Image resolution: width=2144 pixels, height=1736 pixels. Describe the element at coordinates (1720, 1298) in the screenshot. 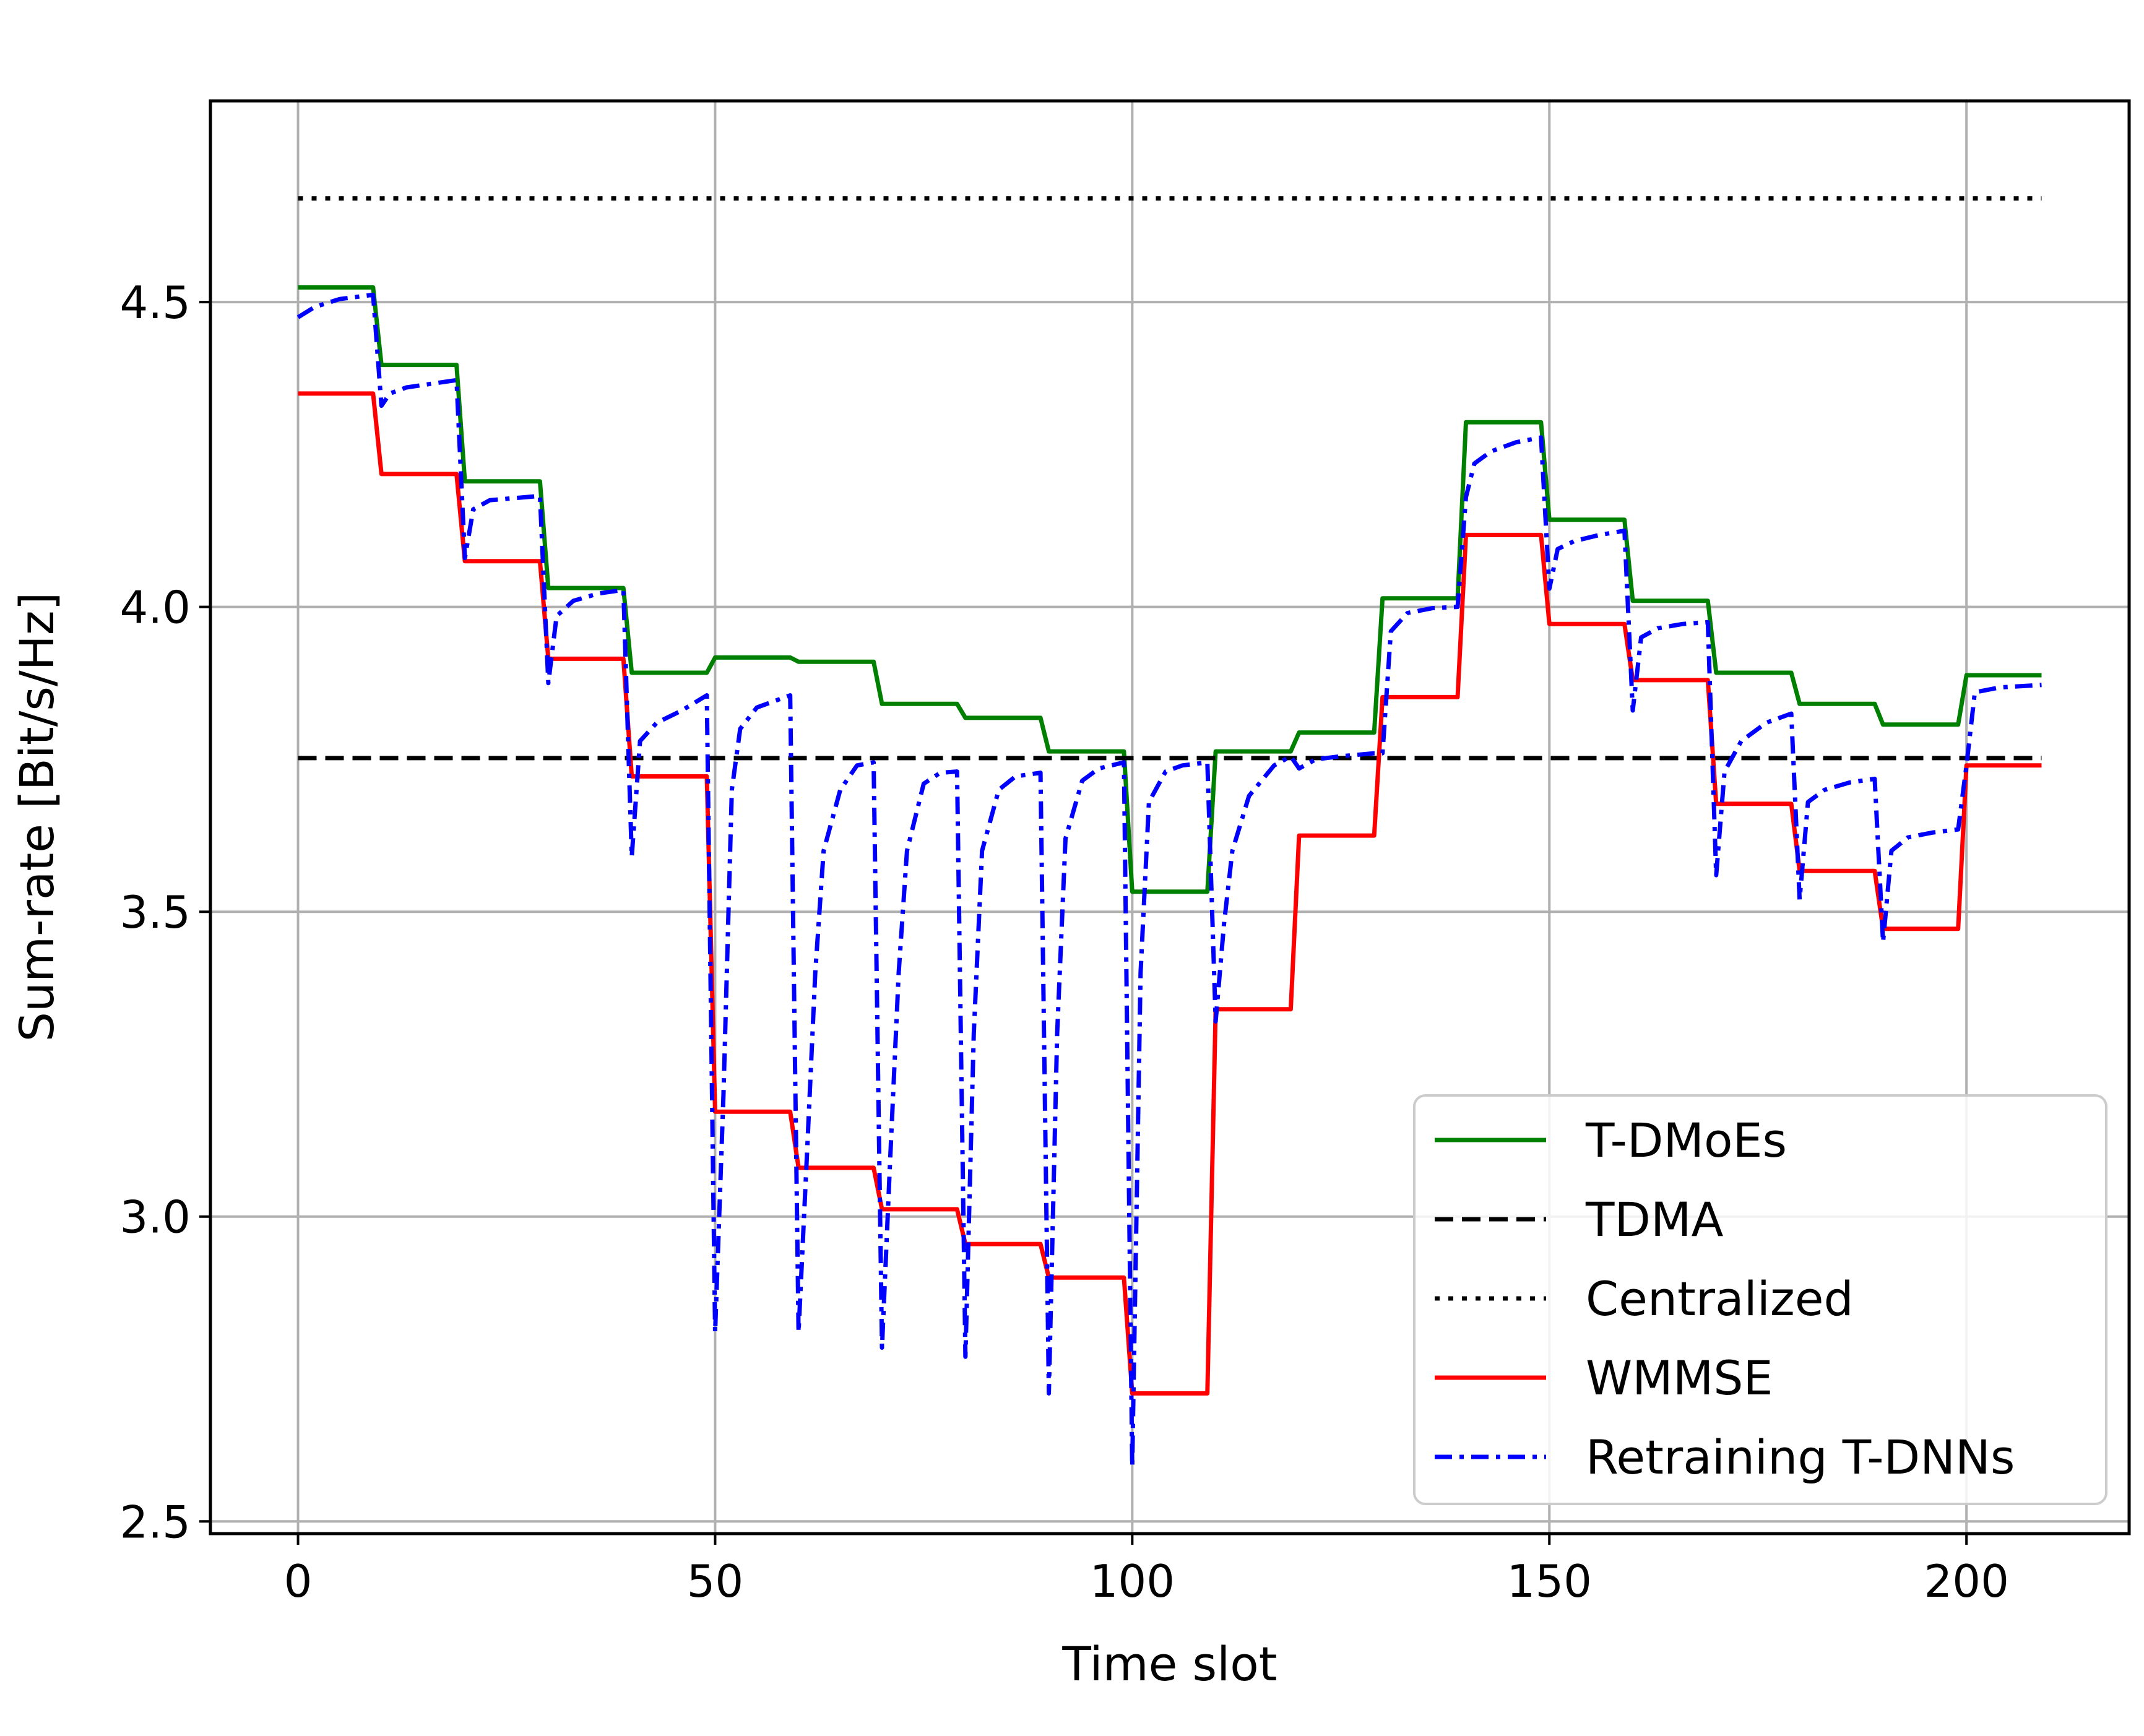

I see `legend-label-centralized: Centralized` at that location.